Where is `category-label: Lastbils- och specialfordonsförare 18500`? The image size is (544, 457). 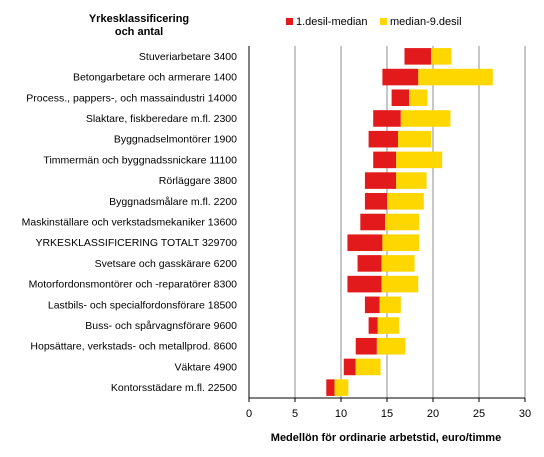
category-label: Lastbils- och specialfordonsförare 18500 is located at coordinates (142, 305).